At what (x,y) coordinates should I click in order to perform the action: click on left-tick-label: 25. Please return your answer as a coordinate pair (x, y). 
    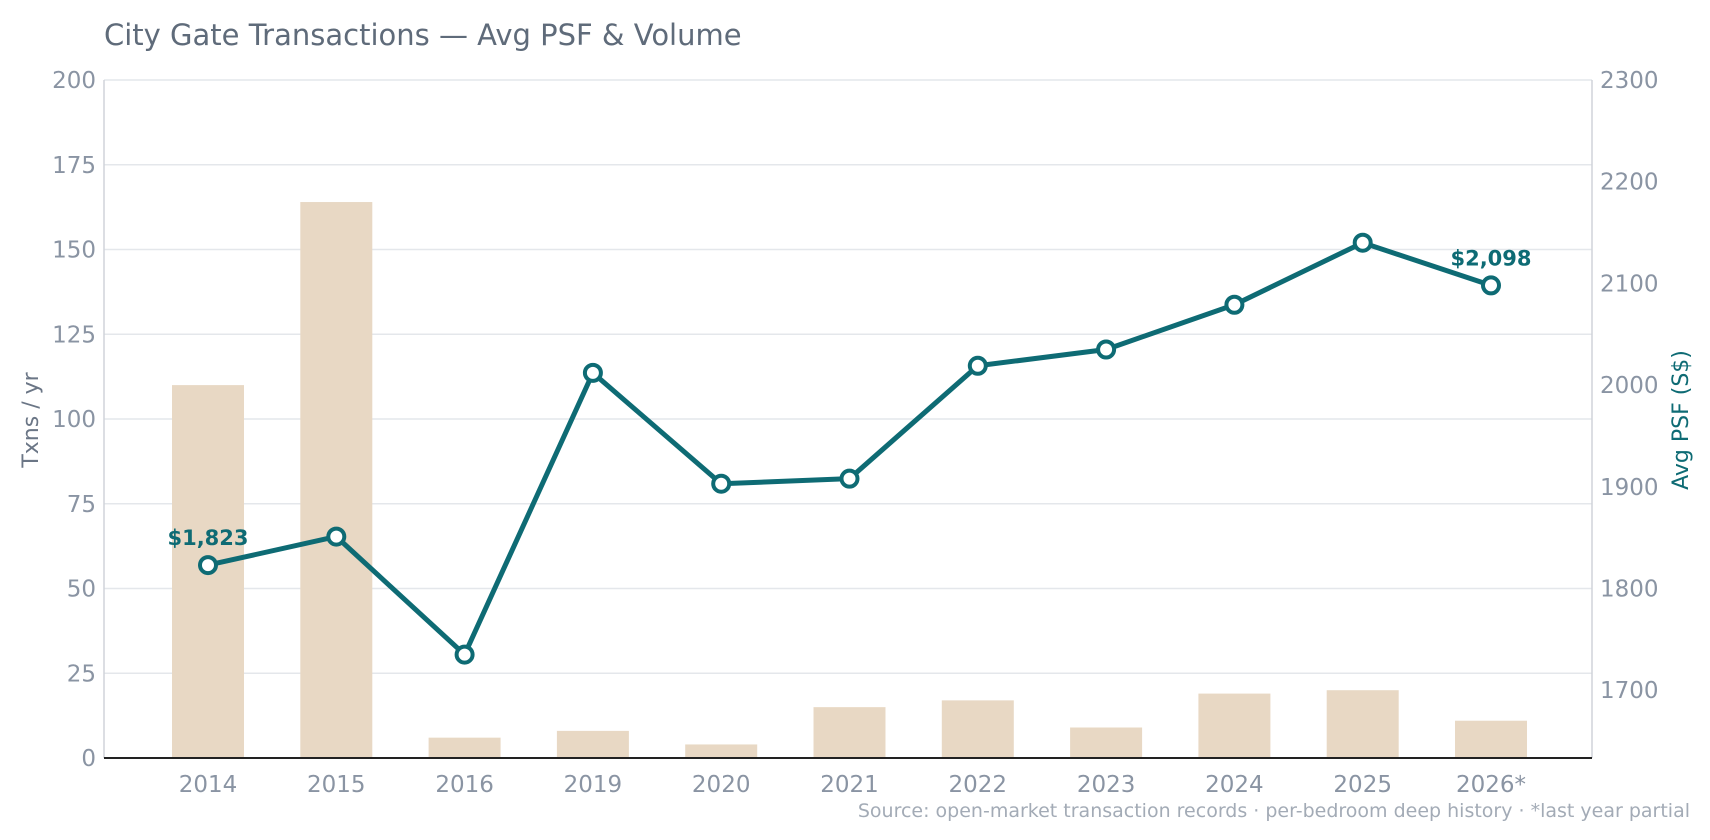
    Looking at the image, I should click on (81, 674).